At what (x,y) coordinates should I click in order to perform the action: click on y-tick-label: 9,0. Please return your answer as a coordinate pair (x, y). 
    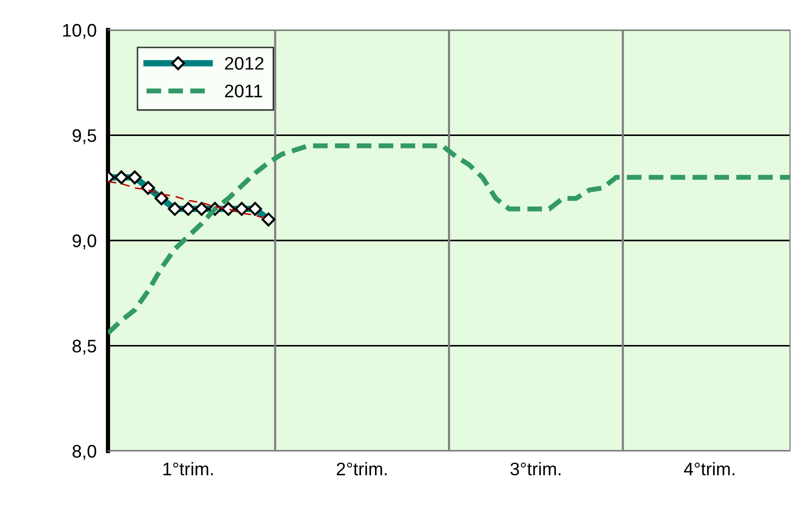
    Looking at the image, I should click on (84, 242).